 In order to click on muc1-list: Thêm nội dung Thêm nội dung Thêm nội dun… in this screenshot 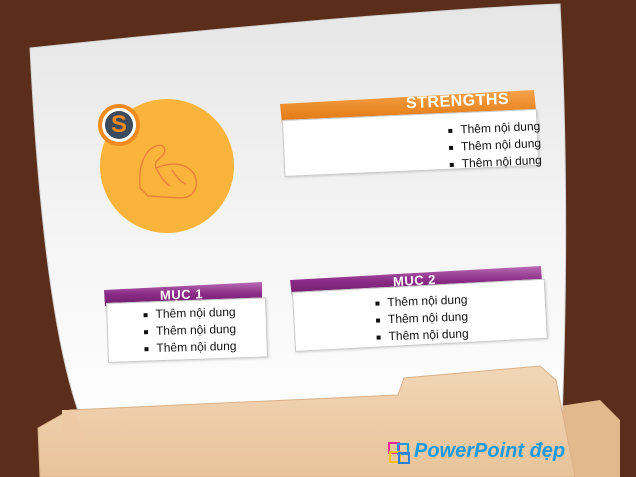, I will do `click(189, 330)`.